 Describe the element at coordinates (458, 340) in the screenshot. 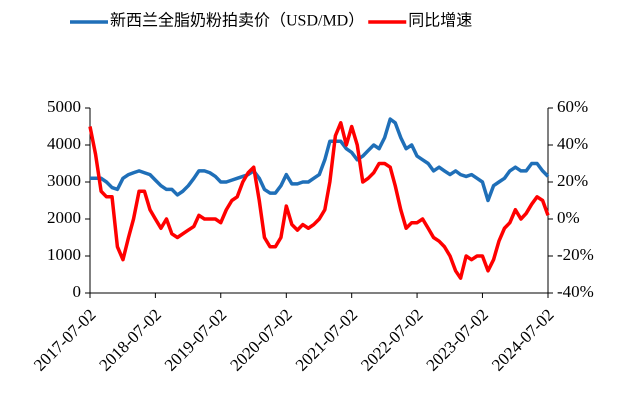

I see `x-tick-label: 2023-07-02` at that location.